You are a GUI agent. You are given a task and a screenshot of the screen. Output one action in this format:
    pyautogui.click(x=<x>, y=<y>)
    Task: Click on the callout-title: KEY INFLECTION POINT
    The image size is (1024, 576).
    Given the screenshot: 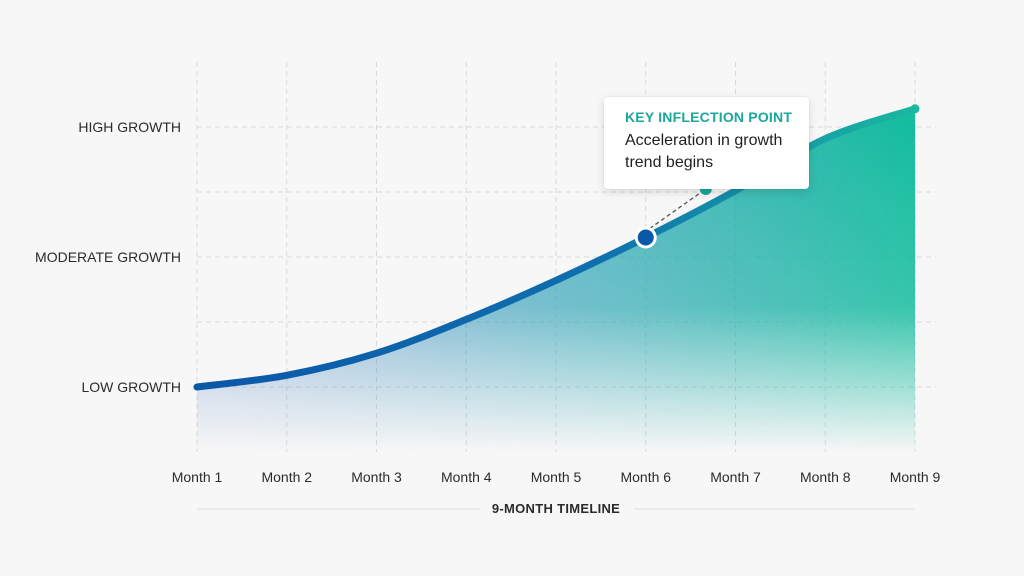 What is the action you would take?
    pyautogui.click(x=709, y=117)
    